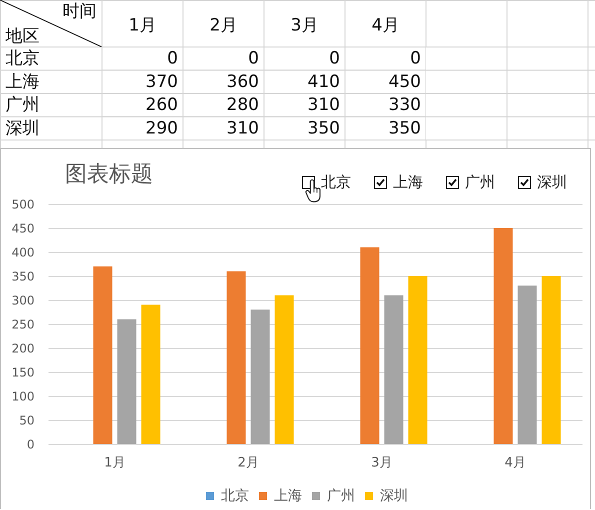  I want to click on y-tick-label: 350, so click(23, 277).